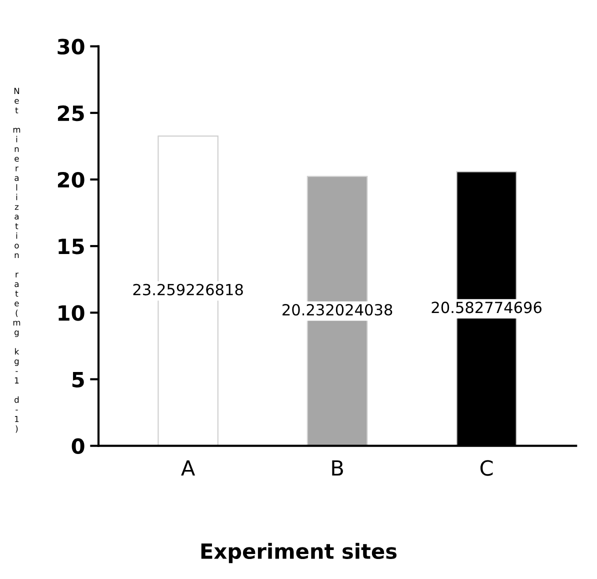 Image resolution: width=597 pixels, height=579 pixels. What do you see at coordinates (337, 468) in the screenshot?
I see `x-tick-label: B` at bounding box center [337, 468].